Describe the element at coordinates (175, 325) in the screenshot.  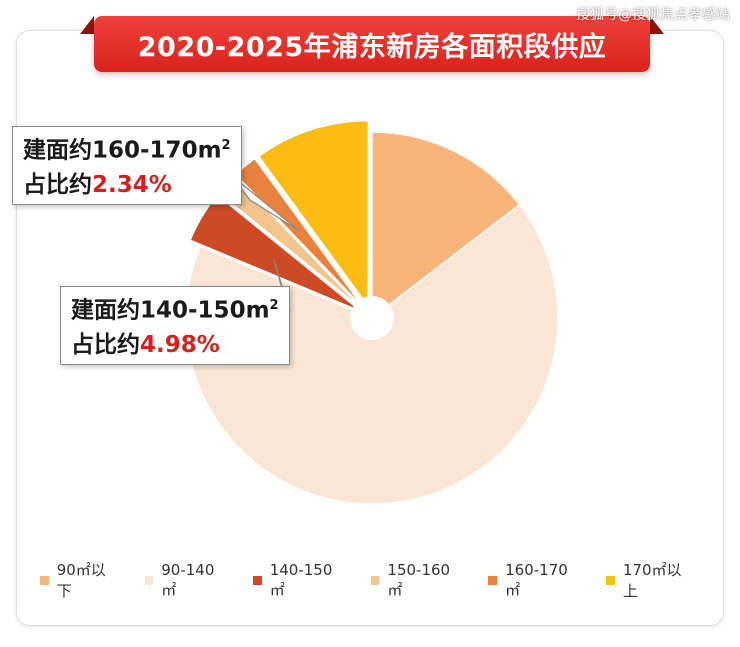
I see `callout-140-150: 建面约140-150m2 占比约4.98%` at that location.